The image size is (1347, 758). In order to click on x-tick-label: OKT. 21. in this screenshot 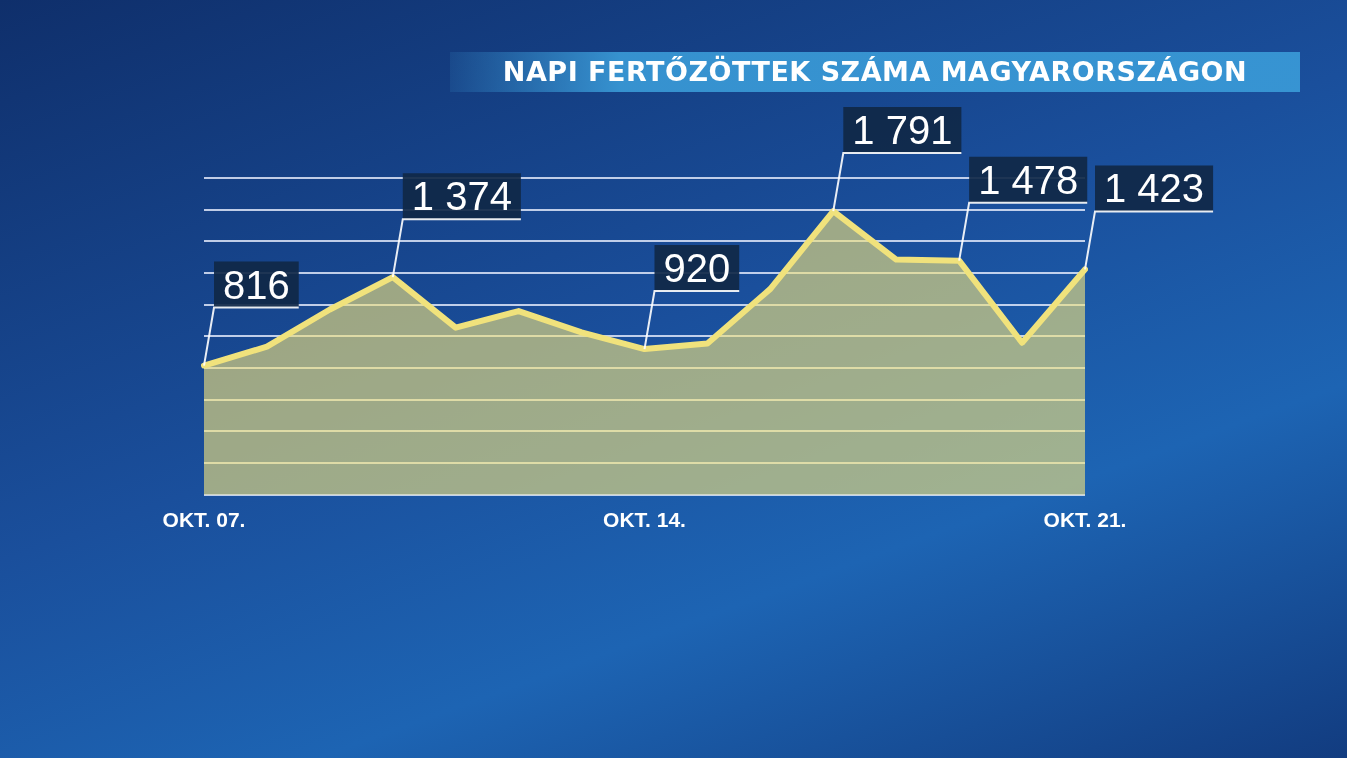, I will do `click(1085, 520)`.